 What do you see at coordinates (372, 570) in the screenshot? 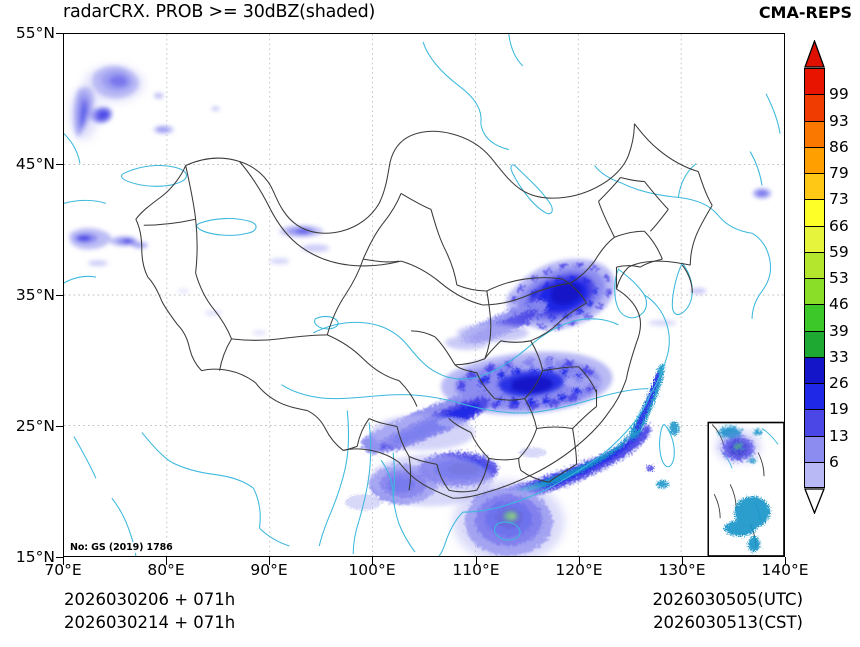
I see `x-tick-label-3: 100°E` at bounding box center [372, 570].